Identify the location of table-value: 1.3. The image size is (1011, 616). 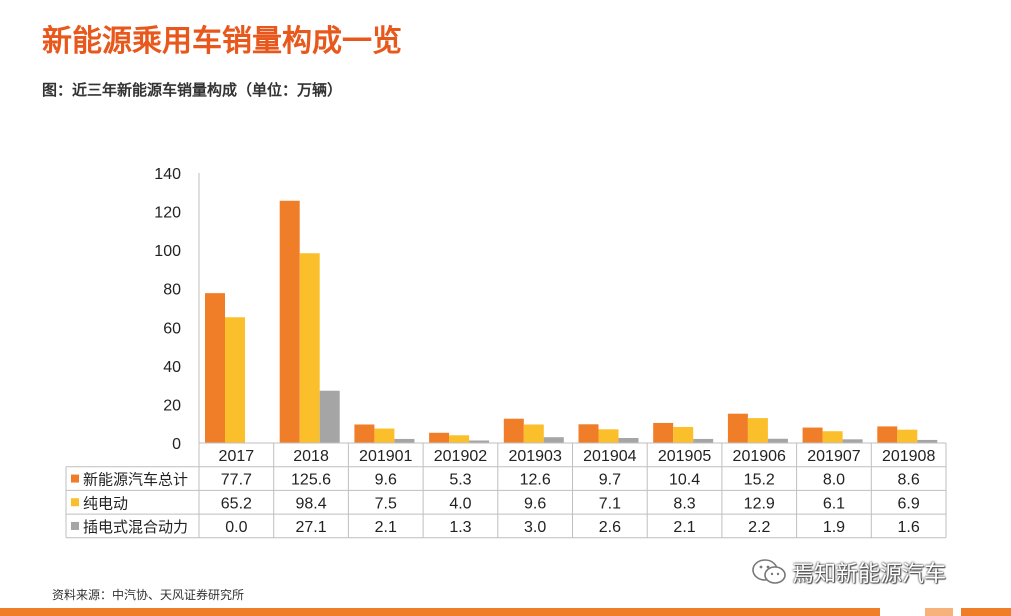
(460, 527).